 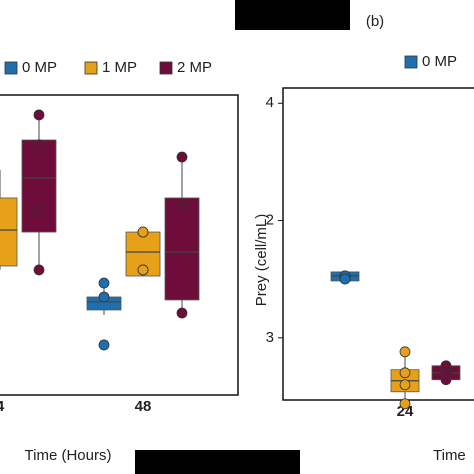 I want to click on panel-title: (b), so click(x=375, y=21).